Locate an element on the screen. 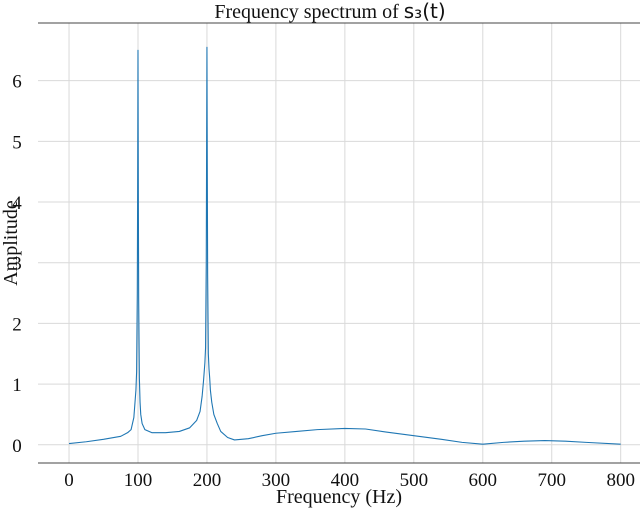  y-tick-label: 6 is located at coordinates (17, 82).